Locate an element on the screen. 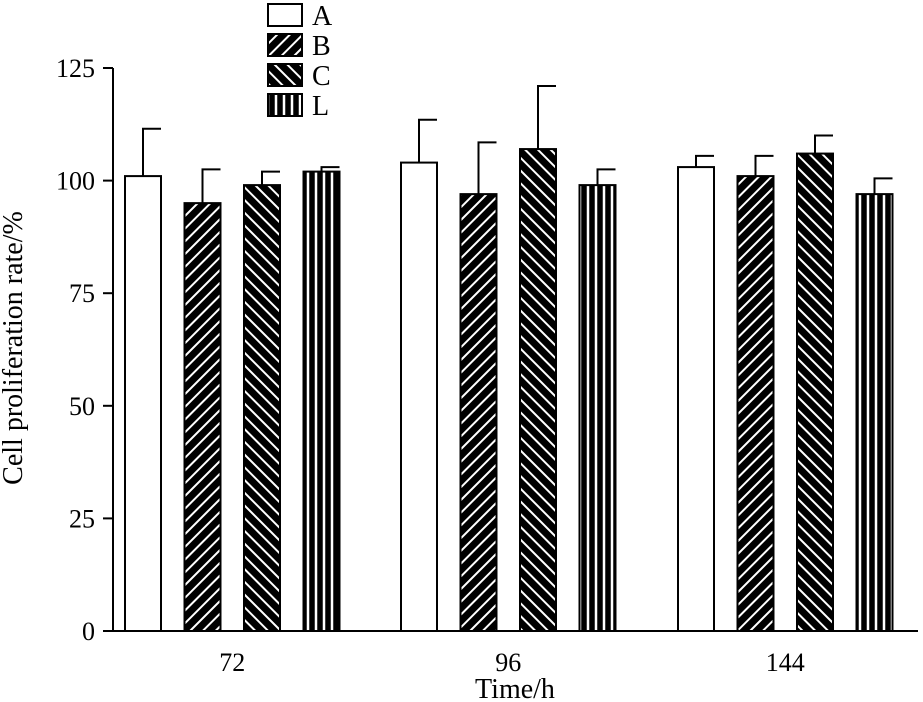 The width and height of the screenshot is (923, 702). legend-swatch-B is located at coordinates (285, 45).